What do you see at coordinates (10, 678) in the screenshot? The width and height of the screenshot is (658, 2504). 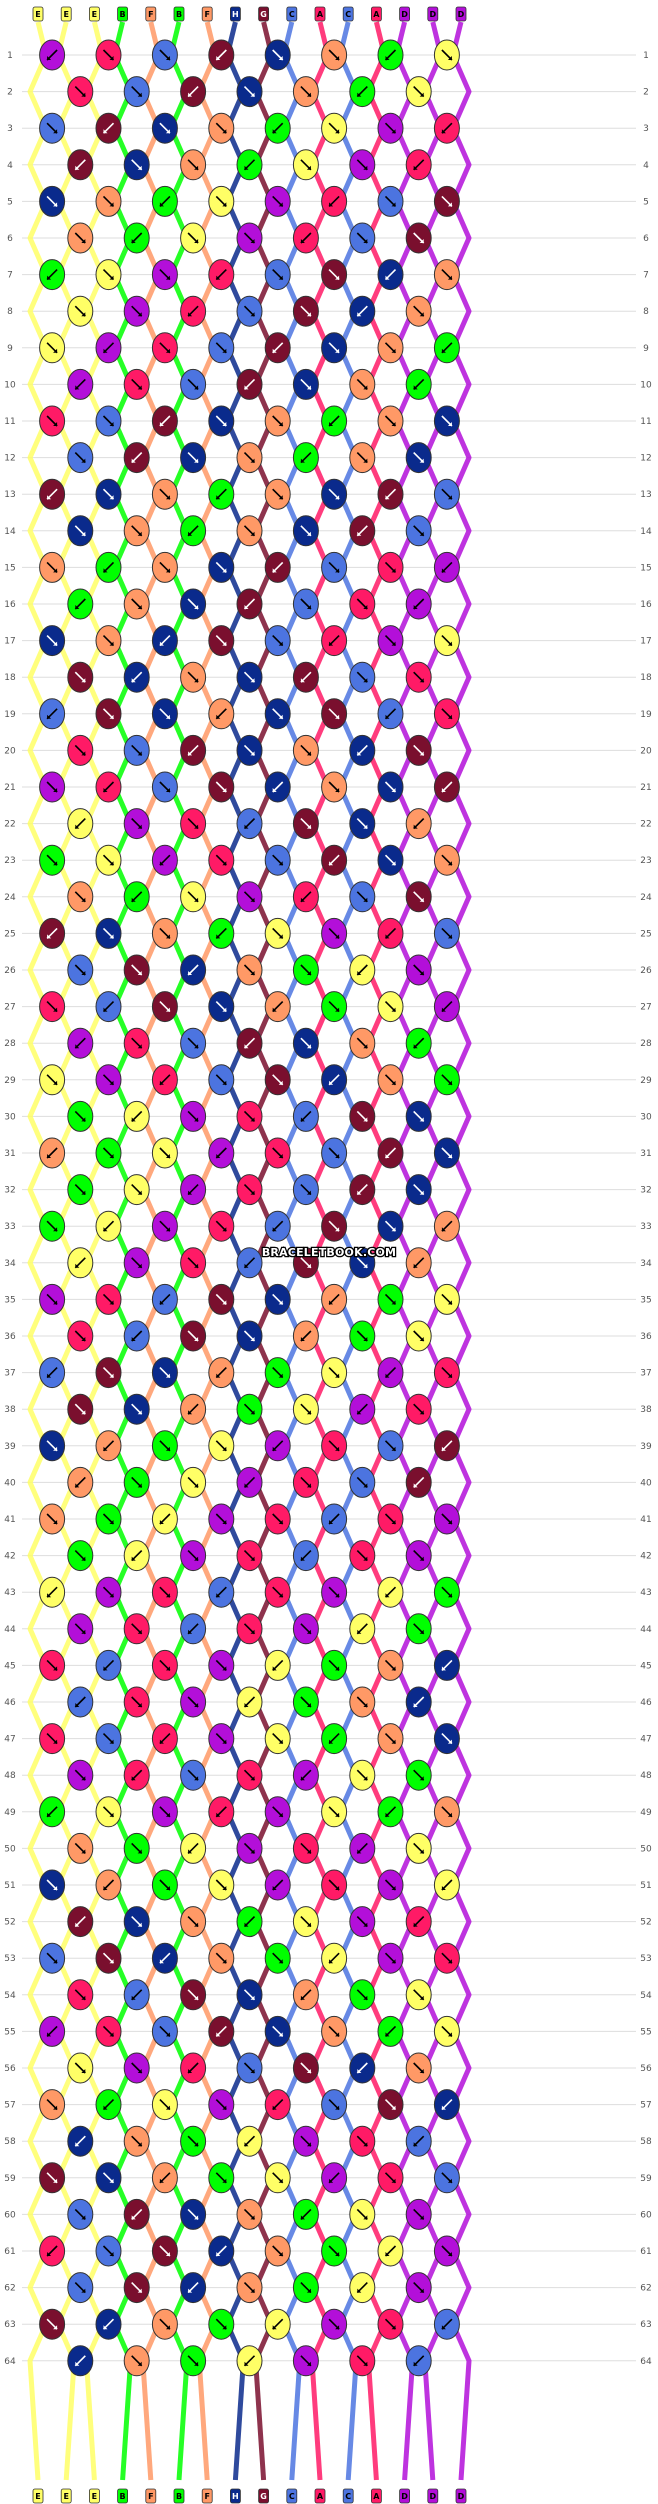 I see `row-number-left: 18` at bounding box center [10, 678].